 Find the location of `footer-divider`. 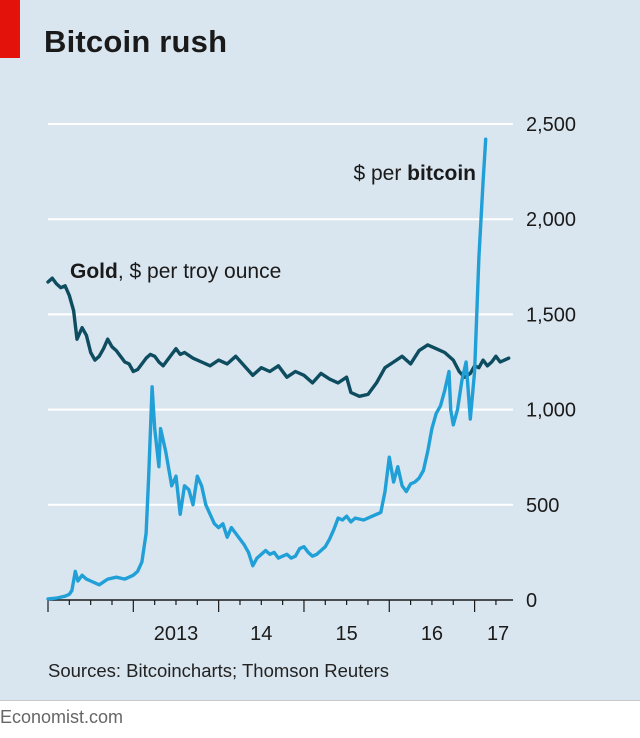

footer-divider is located at coordinates (320, 700).